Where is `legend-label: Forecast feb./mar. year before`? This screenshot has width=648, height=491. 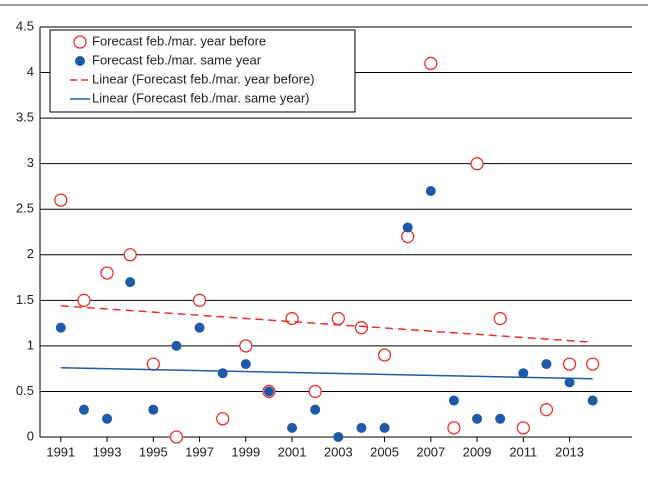 legend-label: Forecast feb./mar. year before is located at coordinates (179, 40).